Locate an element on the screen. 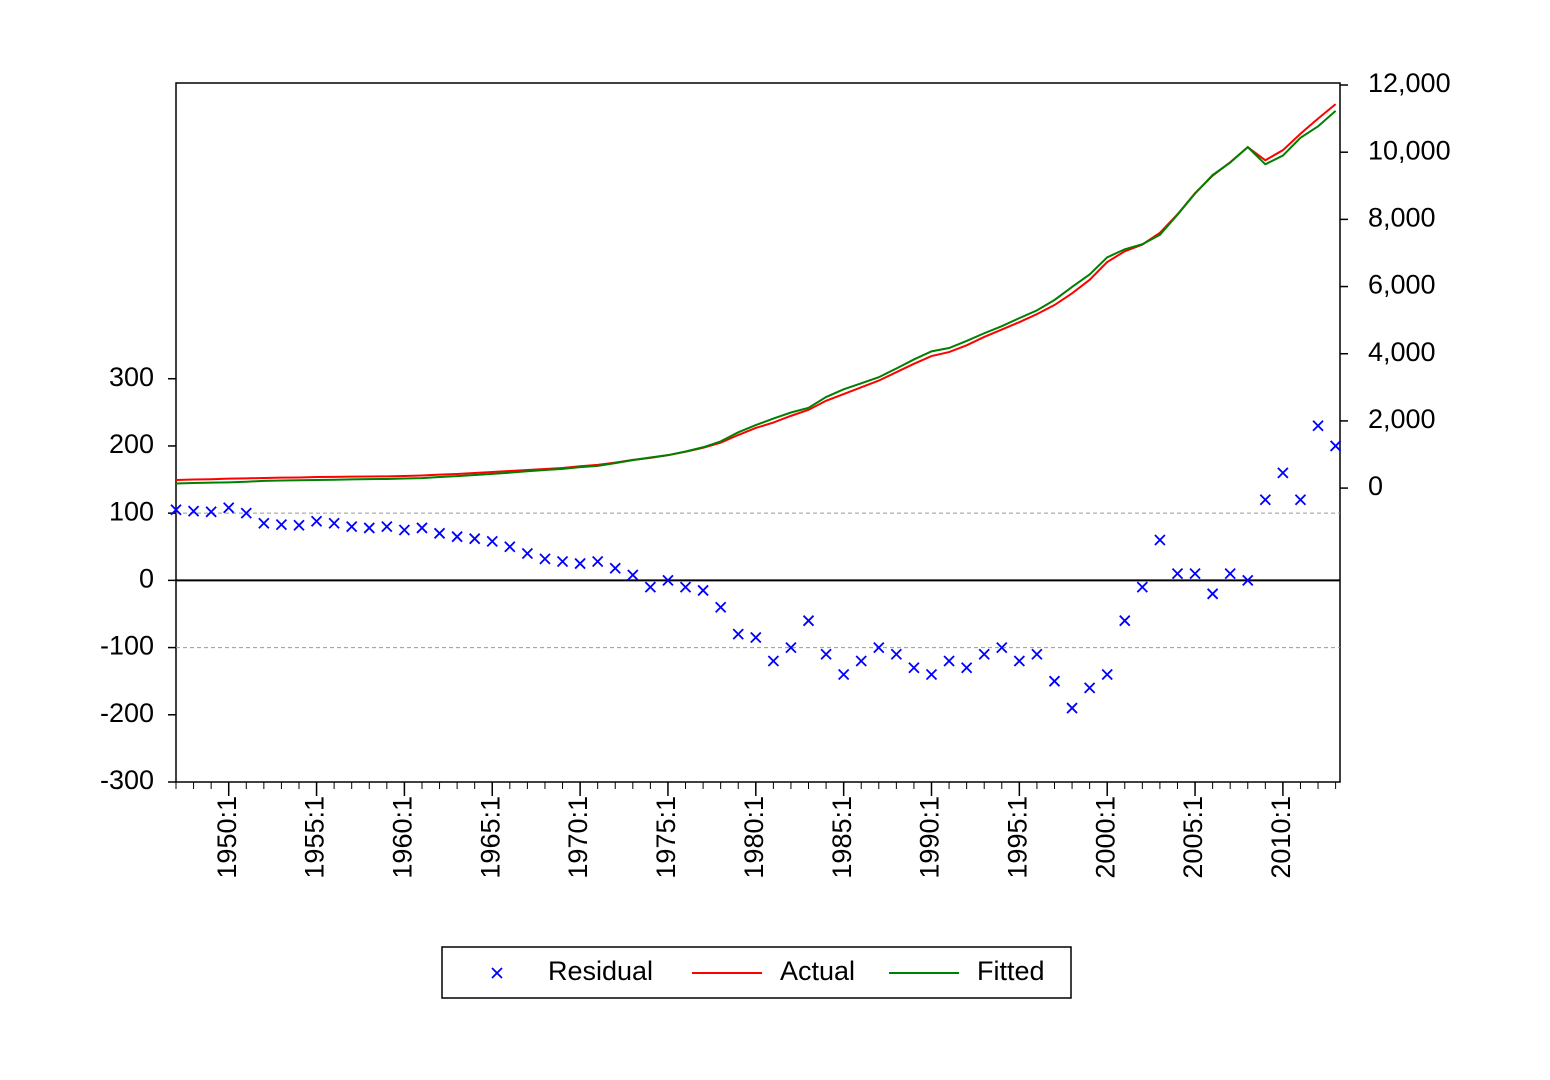 This screenshot has height=1080, width=1550. y-tick-label: 0 is located at coordinates (146, 578).